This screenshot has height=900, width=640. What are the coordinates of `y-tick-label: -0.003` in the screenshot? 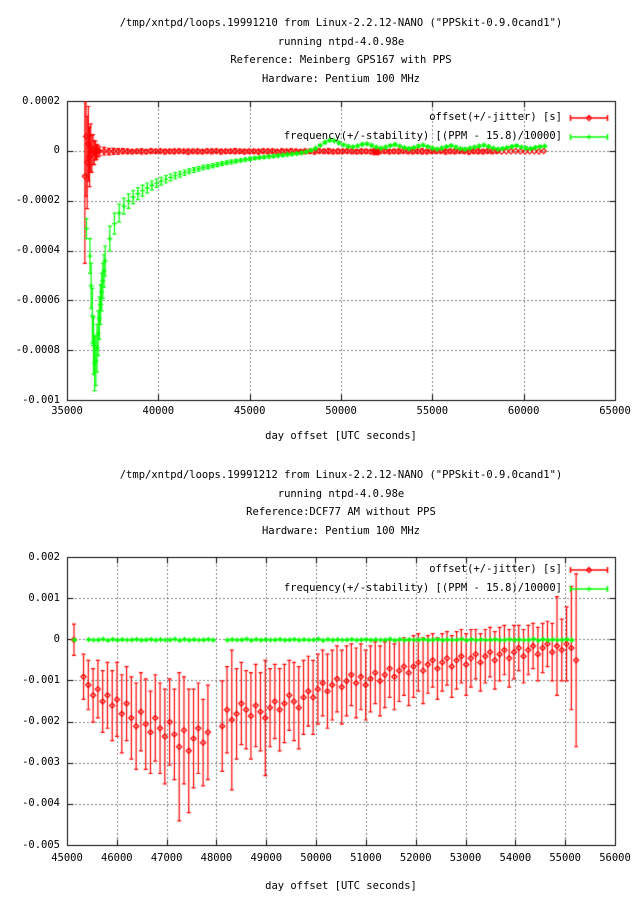 It's located at (41, 762).